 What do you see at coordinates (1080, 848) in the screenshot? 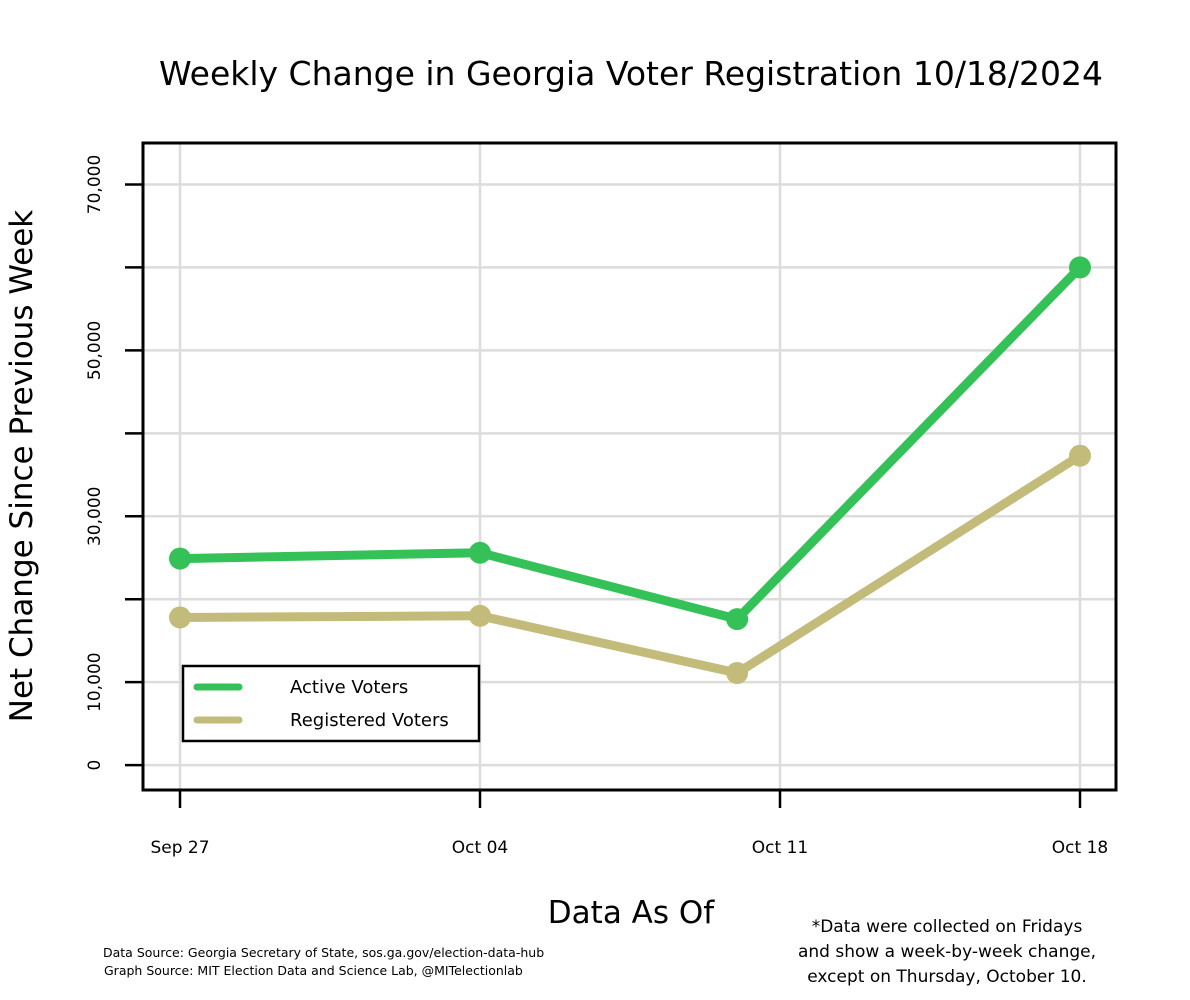
I see `x-tick-label: Oct 18` at bounding box center [1080, 848].